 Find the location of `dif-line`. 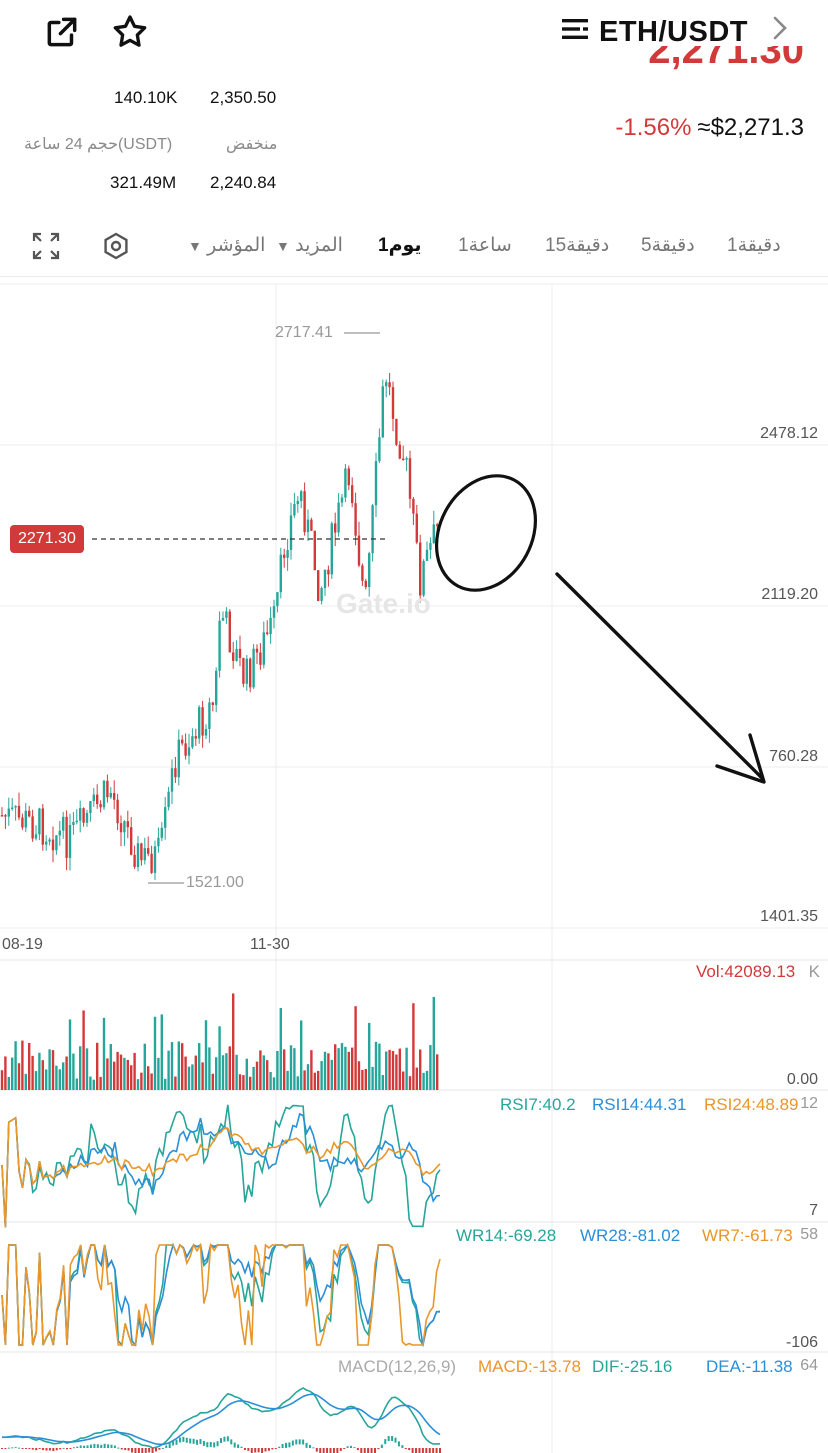

dif-line is located at coordinates (221, 1418).